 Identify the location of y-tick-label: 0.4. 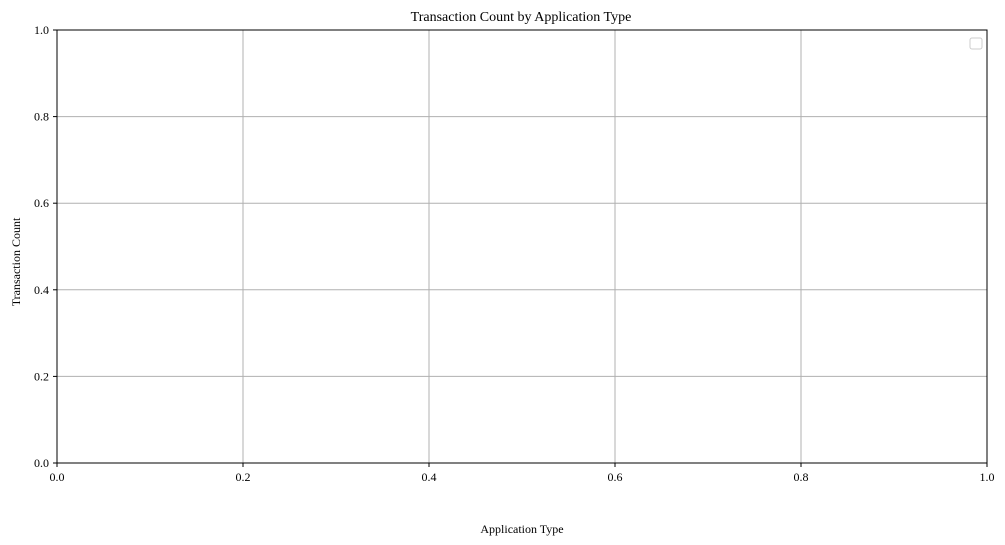
(41, 290).